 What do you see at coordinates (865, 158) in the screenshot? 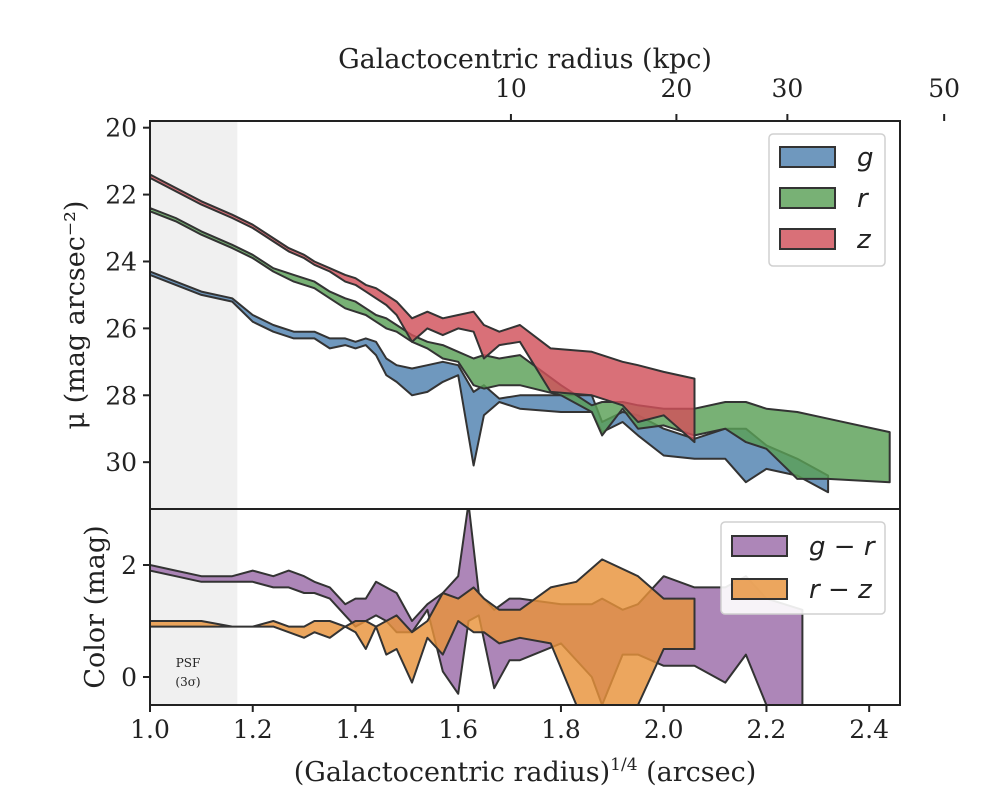
I see `legend-label-g: g` at bounding box center [865, 158].